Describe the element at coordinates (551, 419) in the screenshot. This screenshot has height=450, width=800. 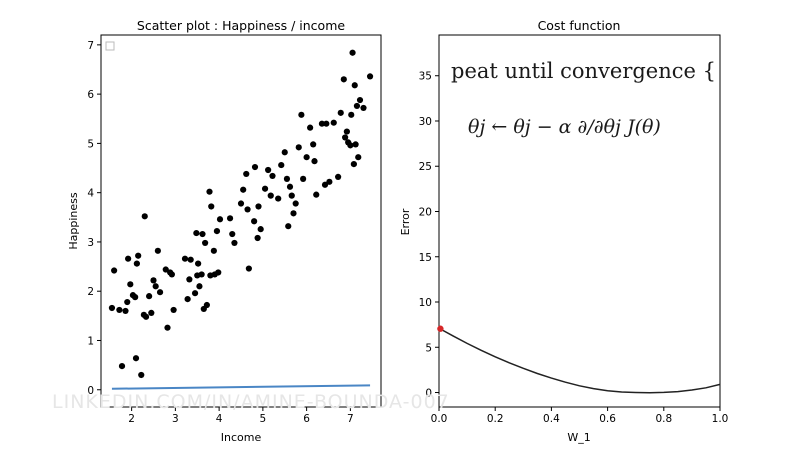
I see `1-xtick-label: 0.4` at that location.